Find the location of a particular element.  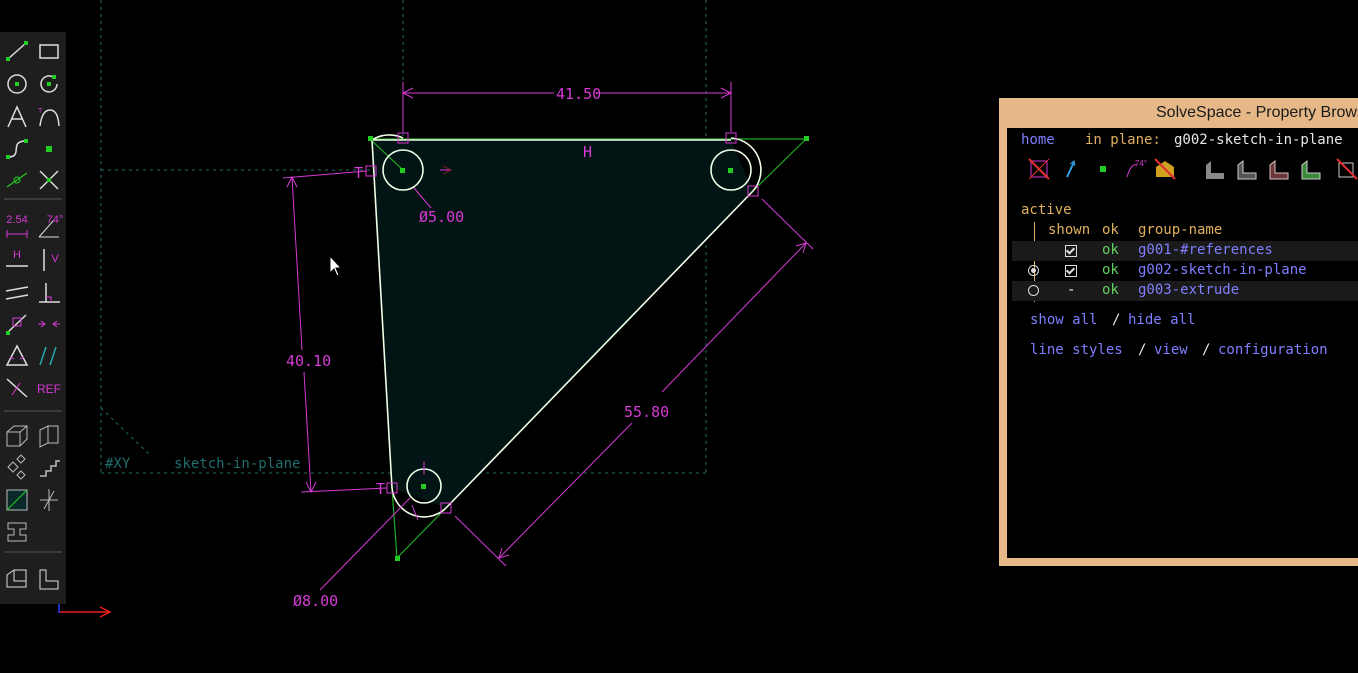

wireframe-icon is located at coordinates (1247, 169).